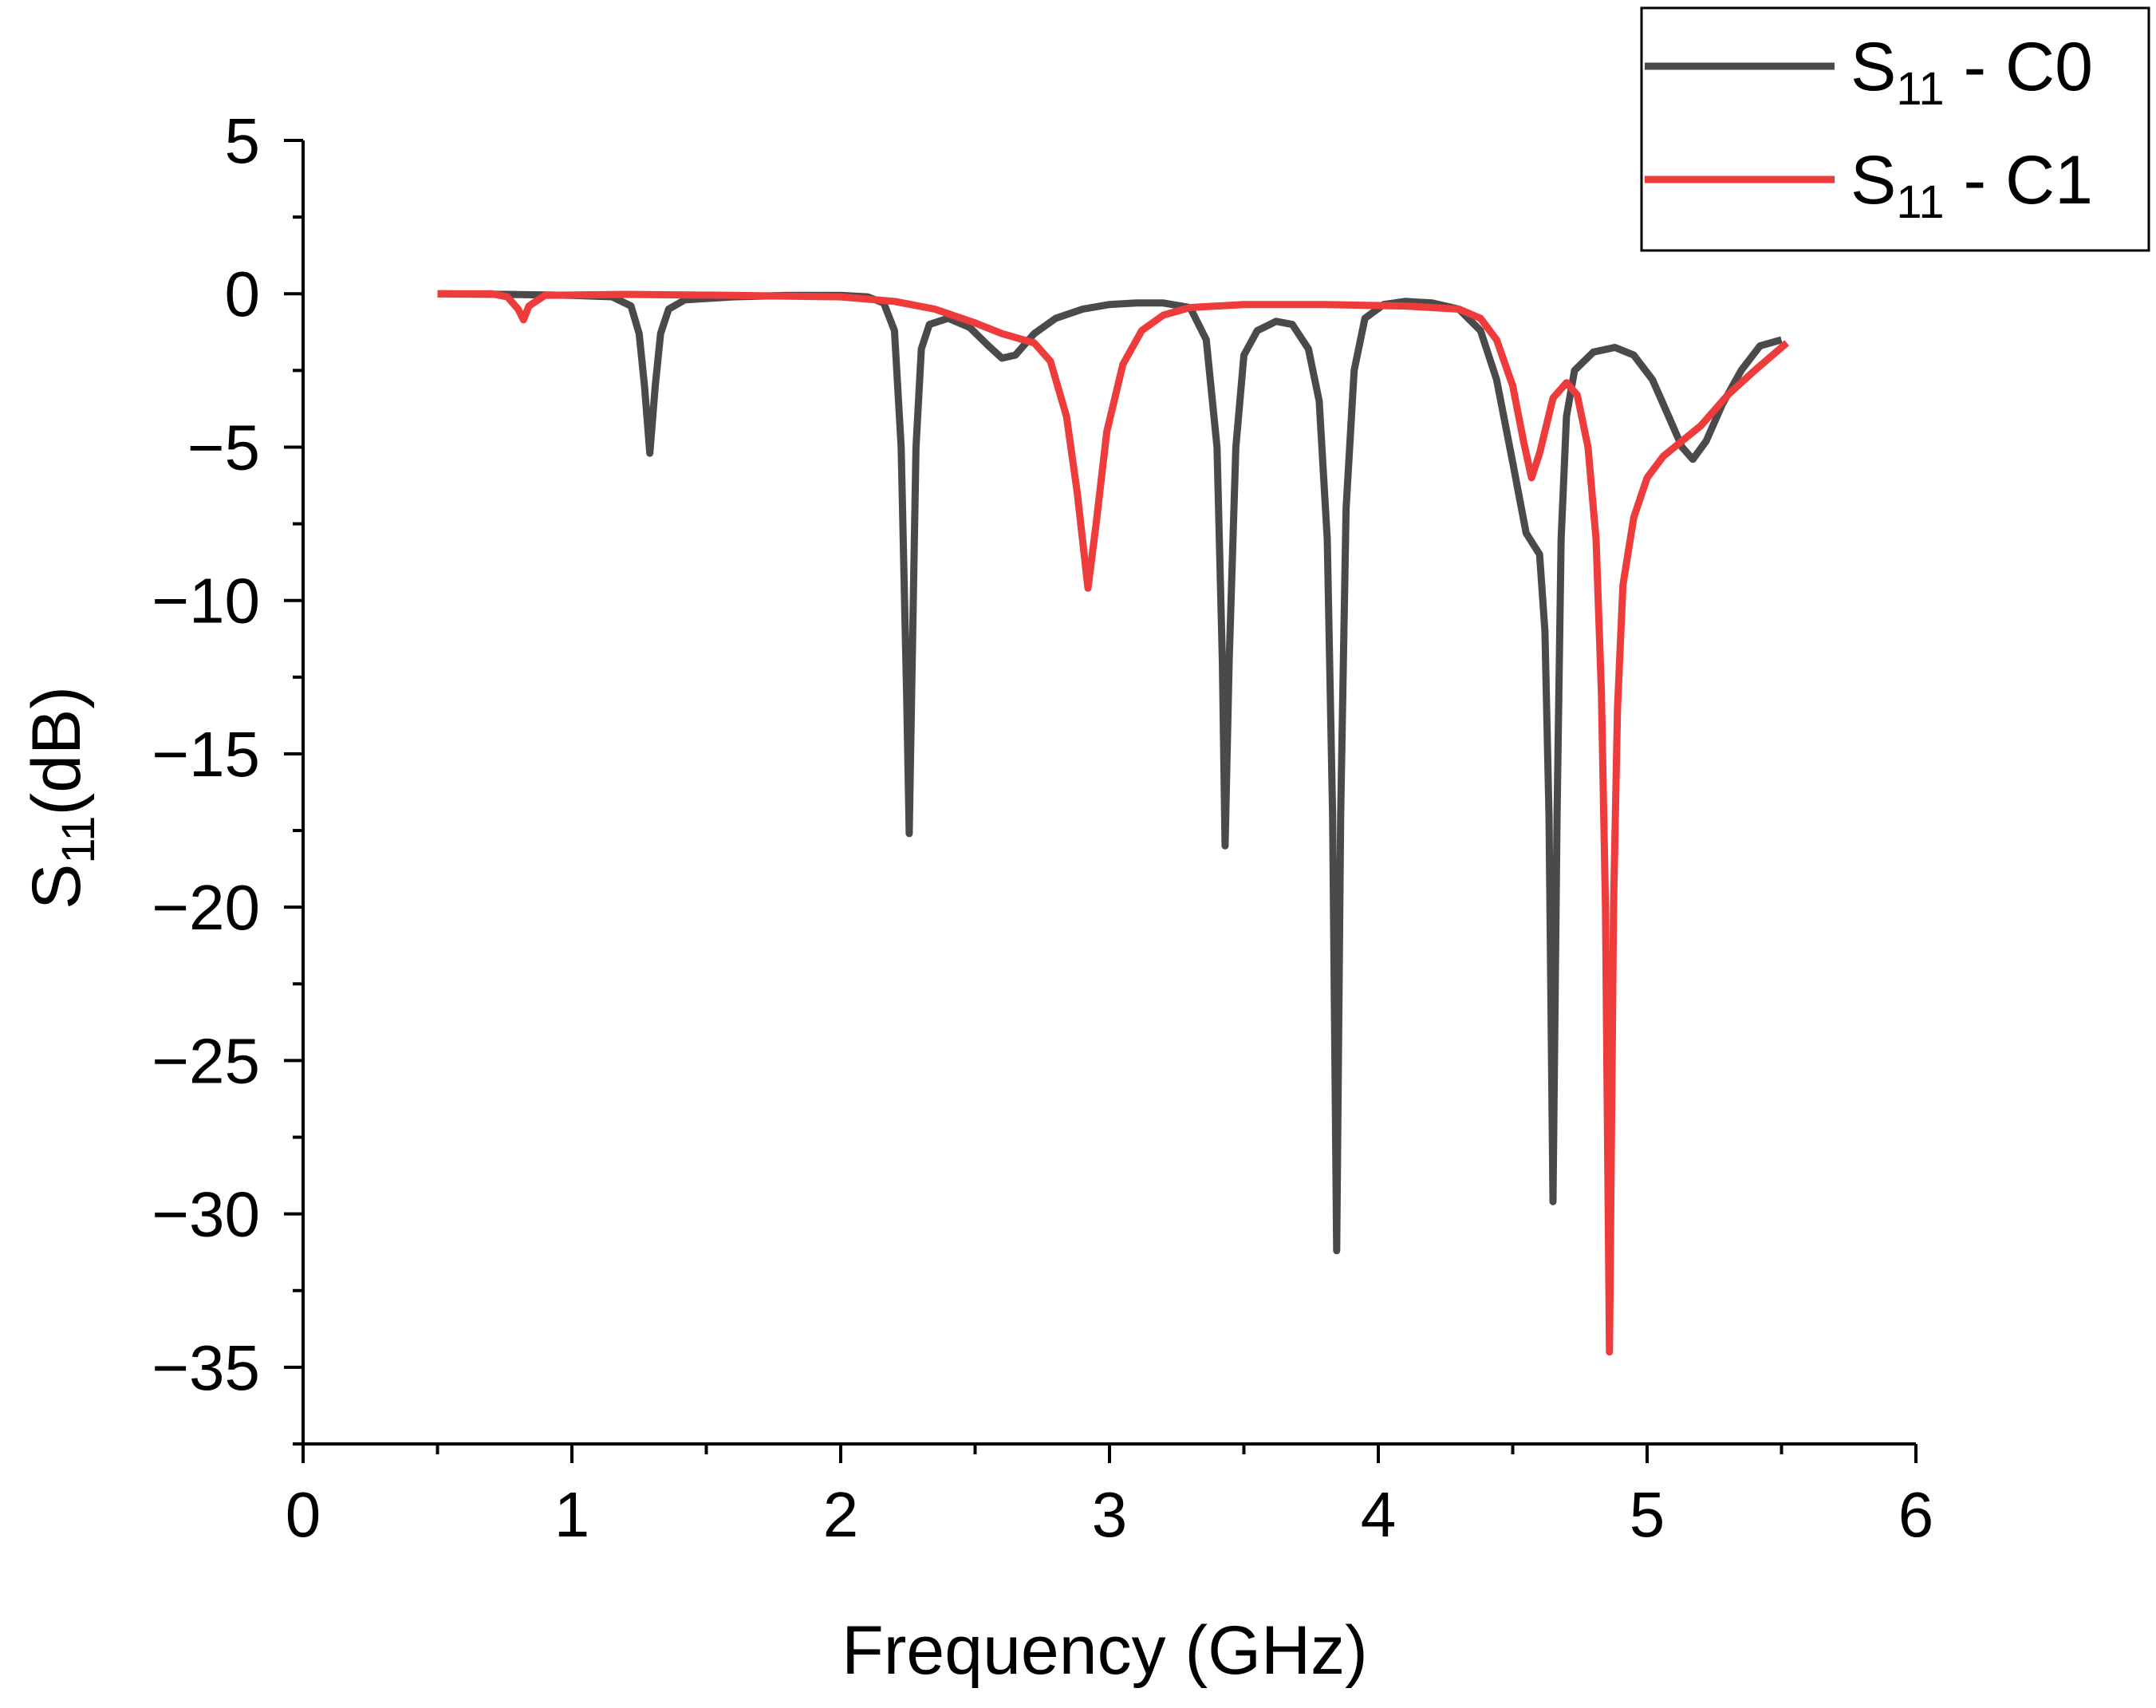 The width and height of the screenshot is (2156, 1708). Describe the element at coordinates (79, 839) in the screenshot. I see `y-axis-title-sub: 11` at that location.